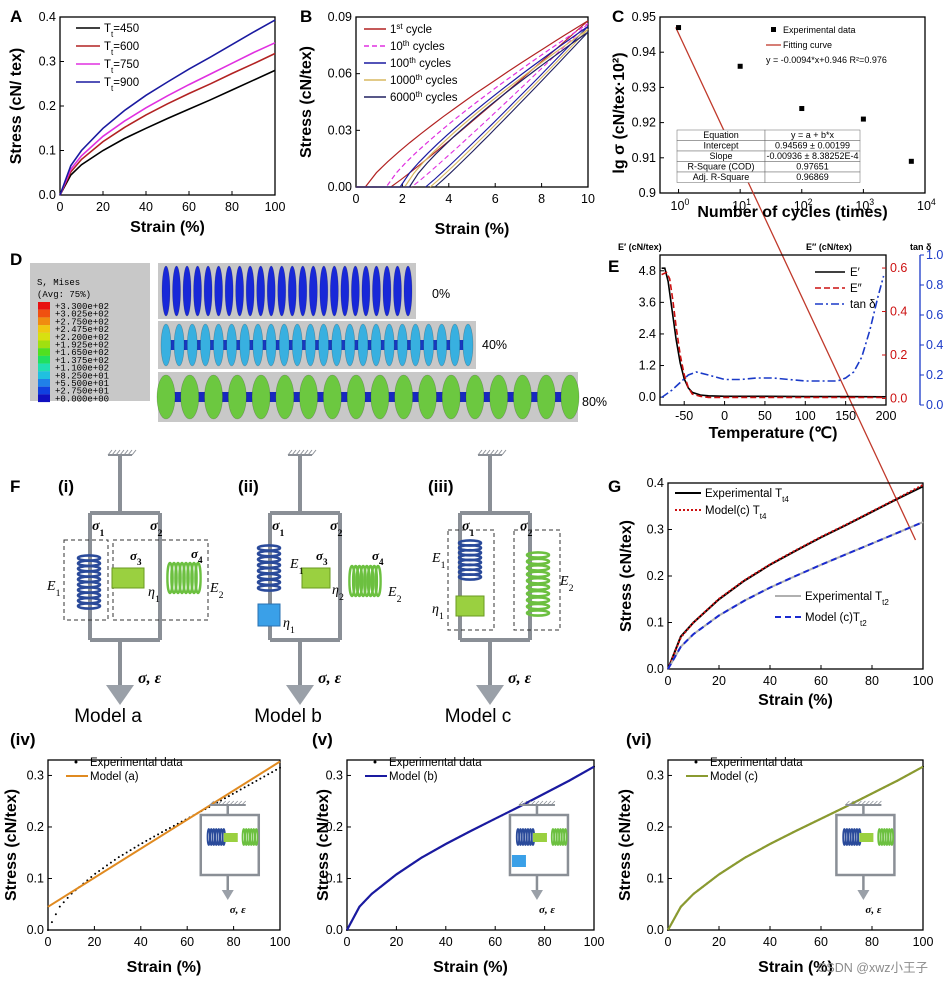 This screenshot has height=984, width=945. What do you see at coordinates (419, 94) in the screenshot?
I see `legend-label-B-4-part: th` at bounding box center [419, 94].